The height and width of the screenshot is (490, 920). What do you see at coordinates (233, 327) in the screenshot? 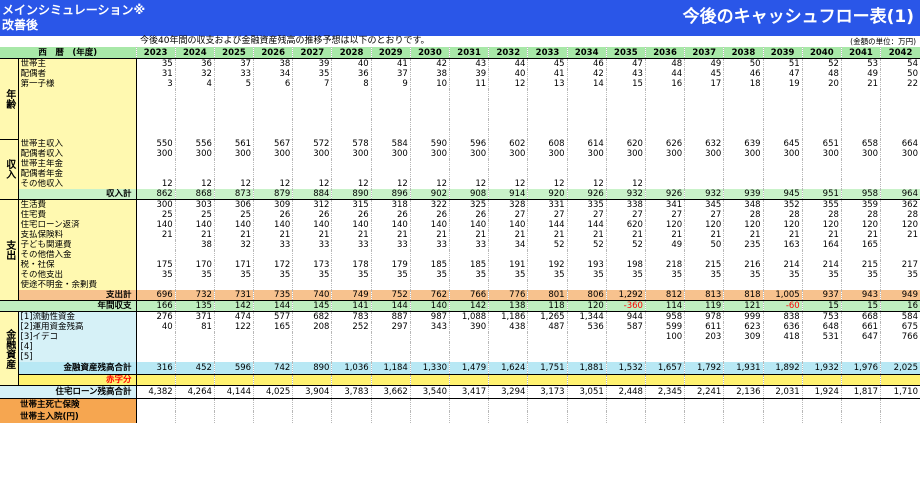
I see `cell-value: 122` at bounding box center [233, 327].